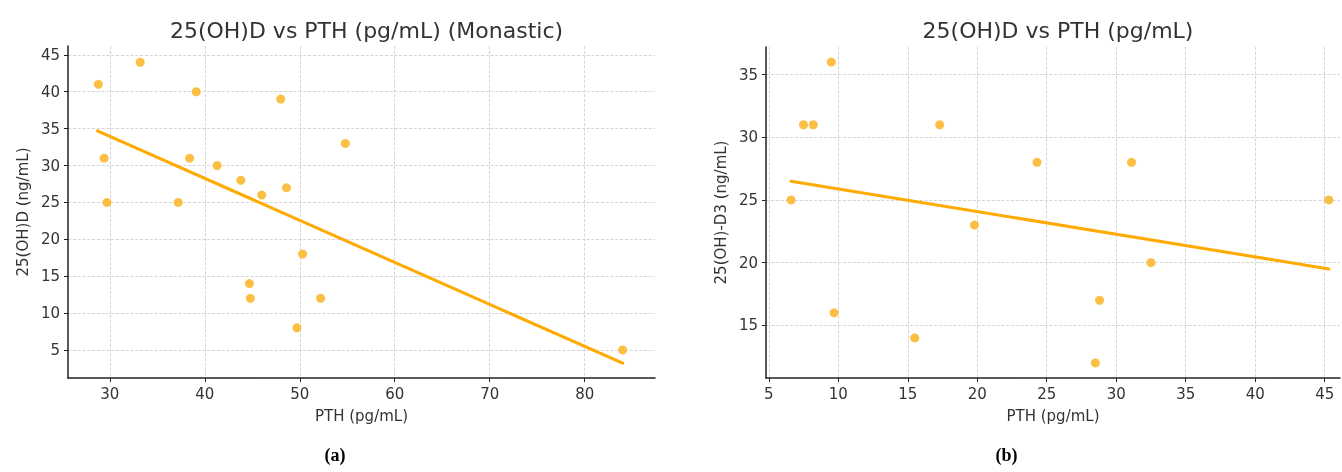 This screenshot has height=472, width=1342. What do you see at coordinates (838, 393) in the screenshot?
I see `x-tick-label: 10` at bounding box center [838, 393].